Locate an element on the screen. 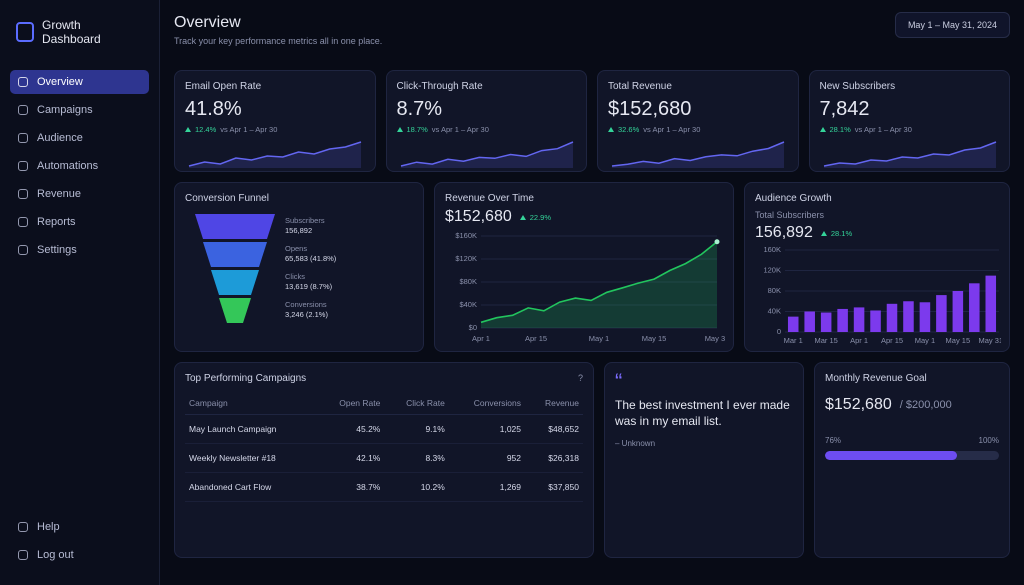 The height and width of the screenshot is (585, 1024). nav-item: Reports is located at coordinates (79, 222).